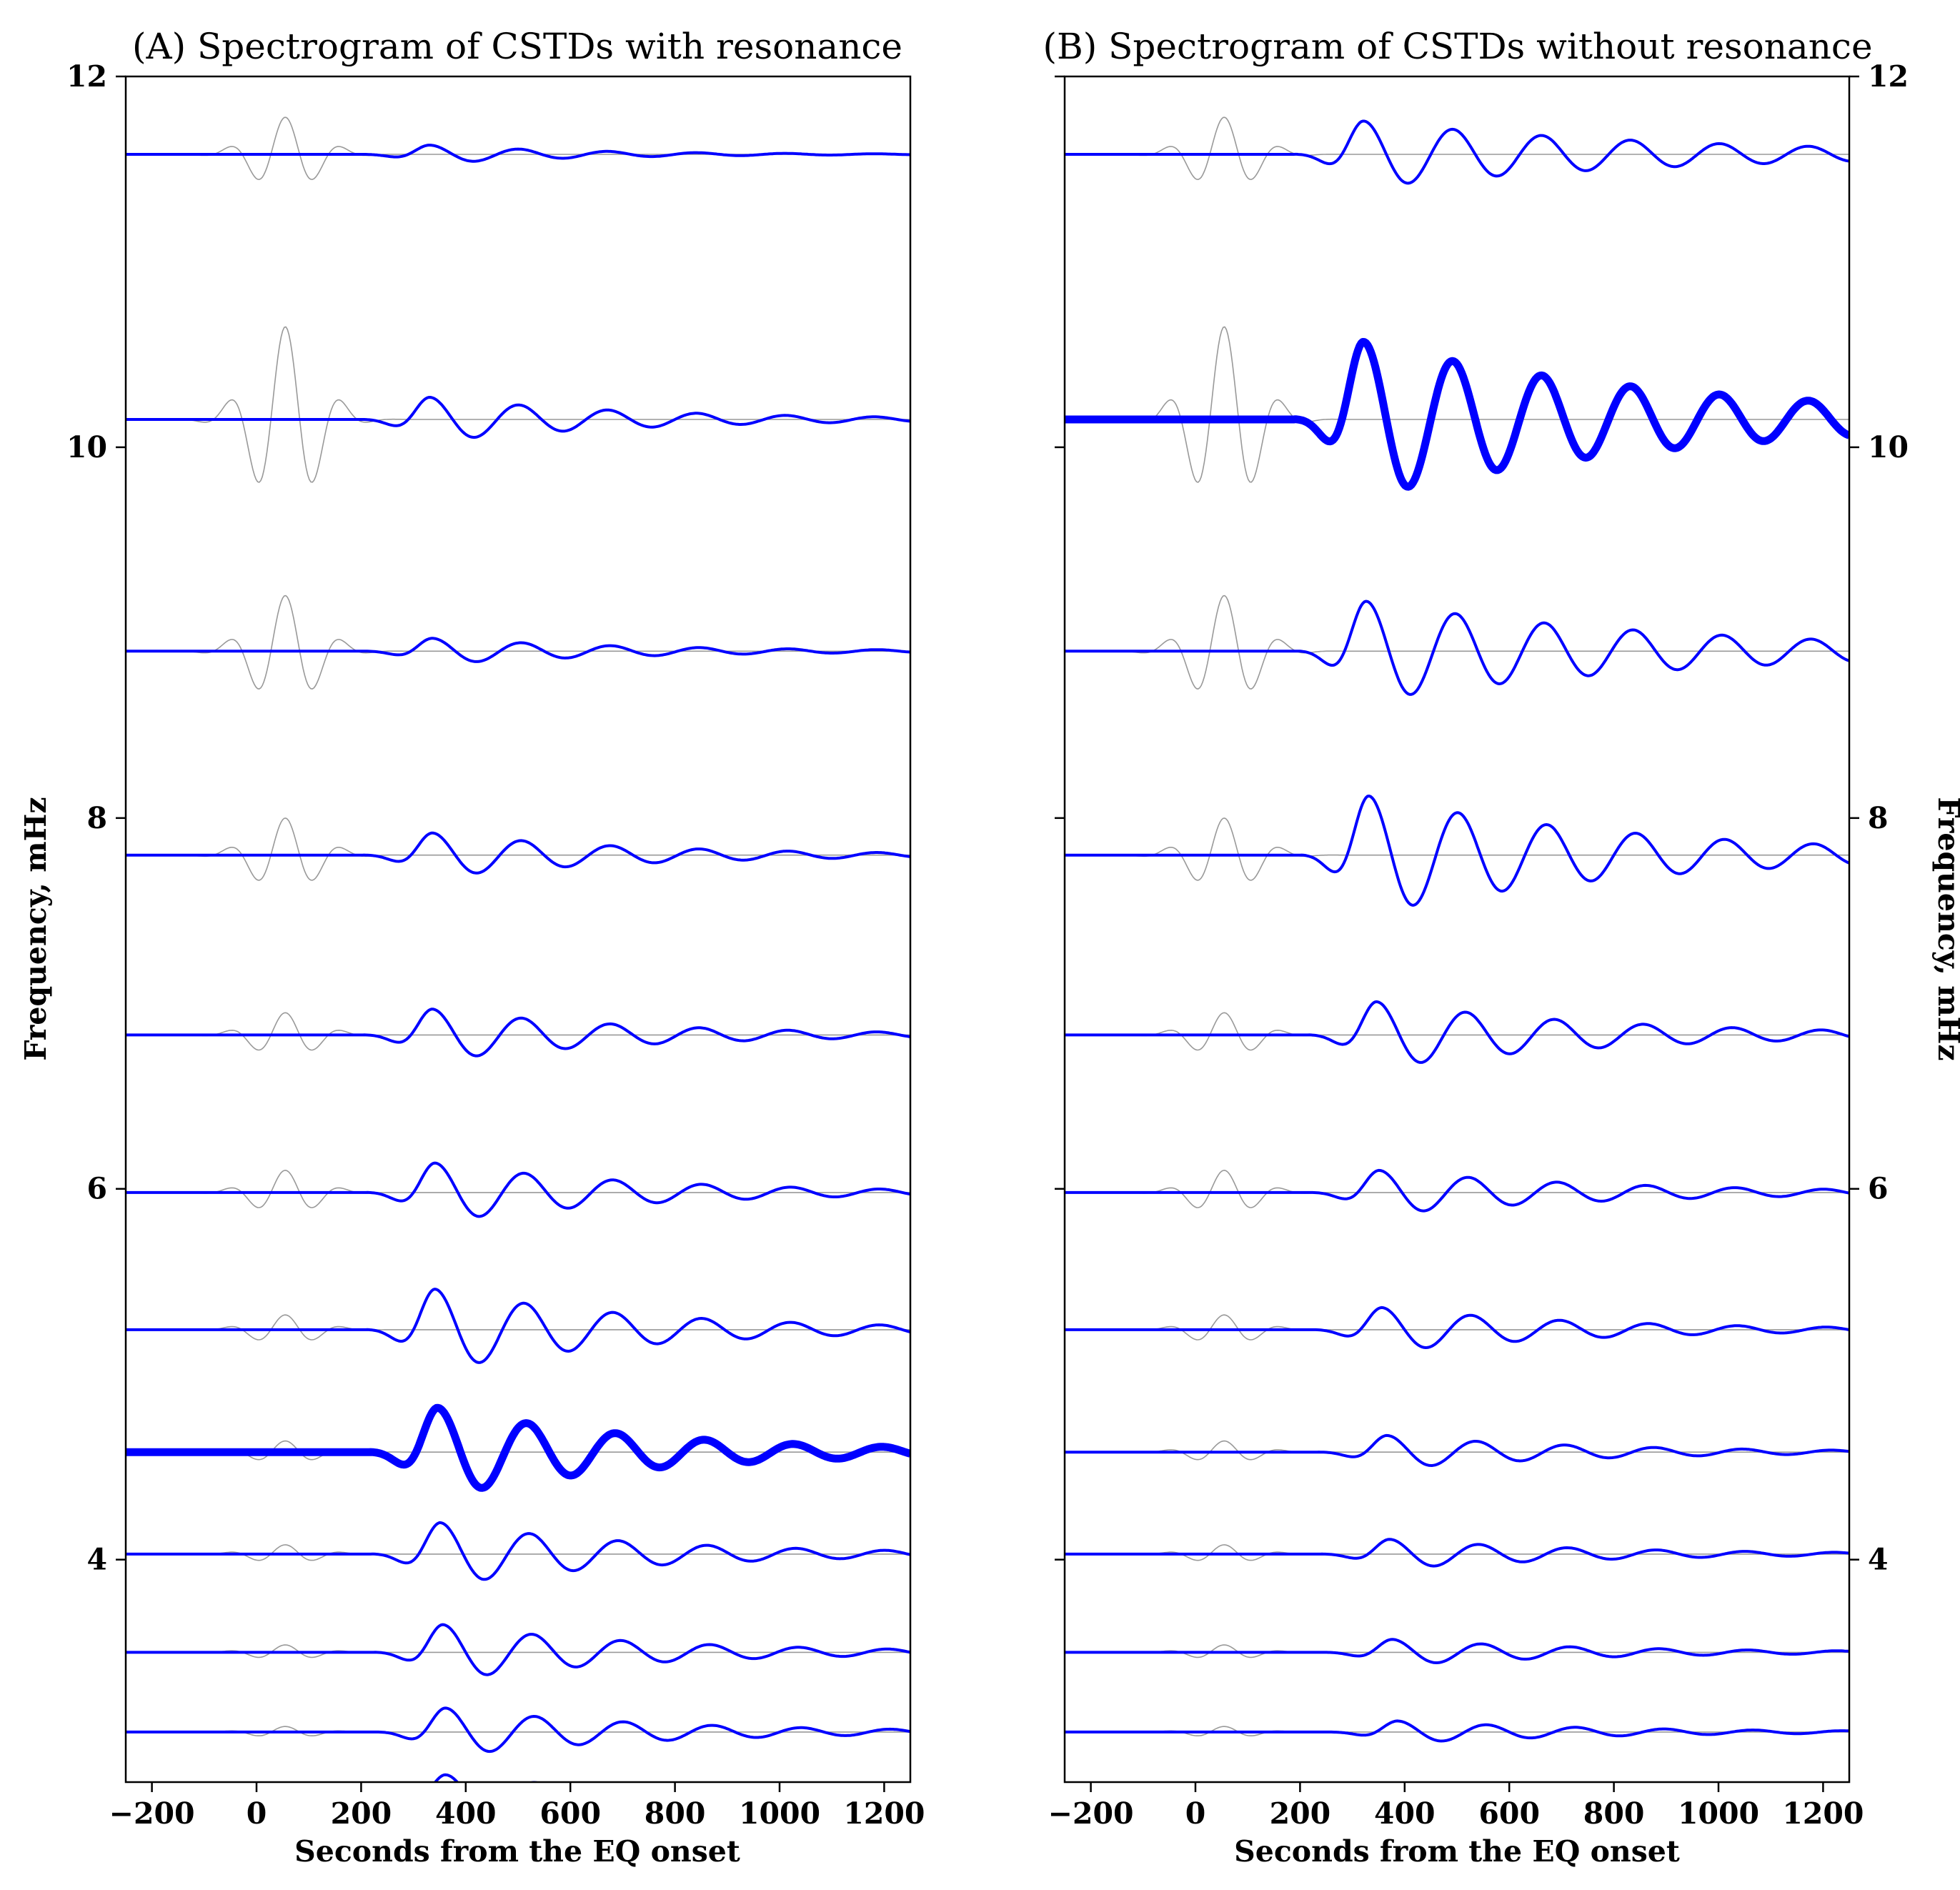  Describe the element at coordinates (1405, 1813) in the screenshot. I see `x-tick-label-b: 400` at that location.